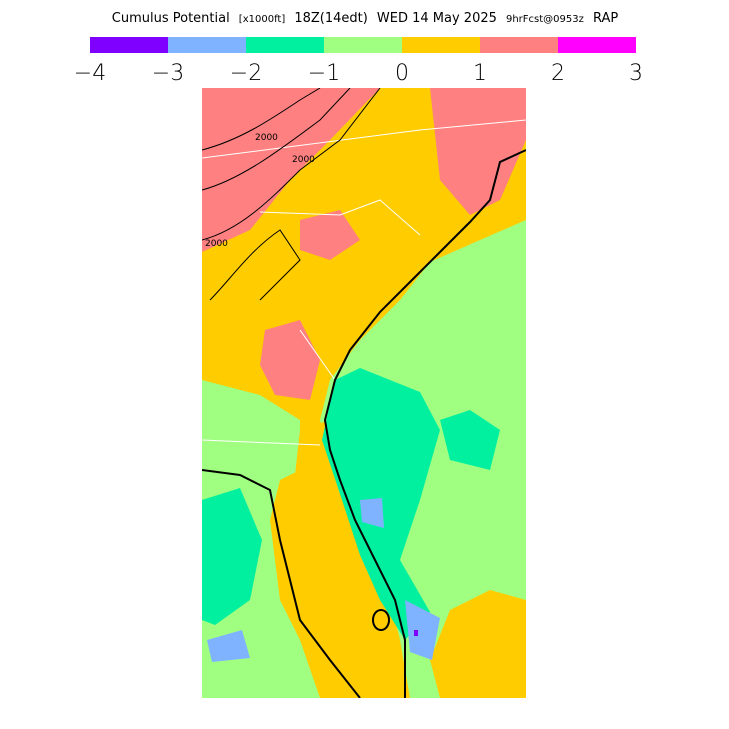 This screenshot has width=729, height=729. I want to click on model: RAP, so click(605, 18).